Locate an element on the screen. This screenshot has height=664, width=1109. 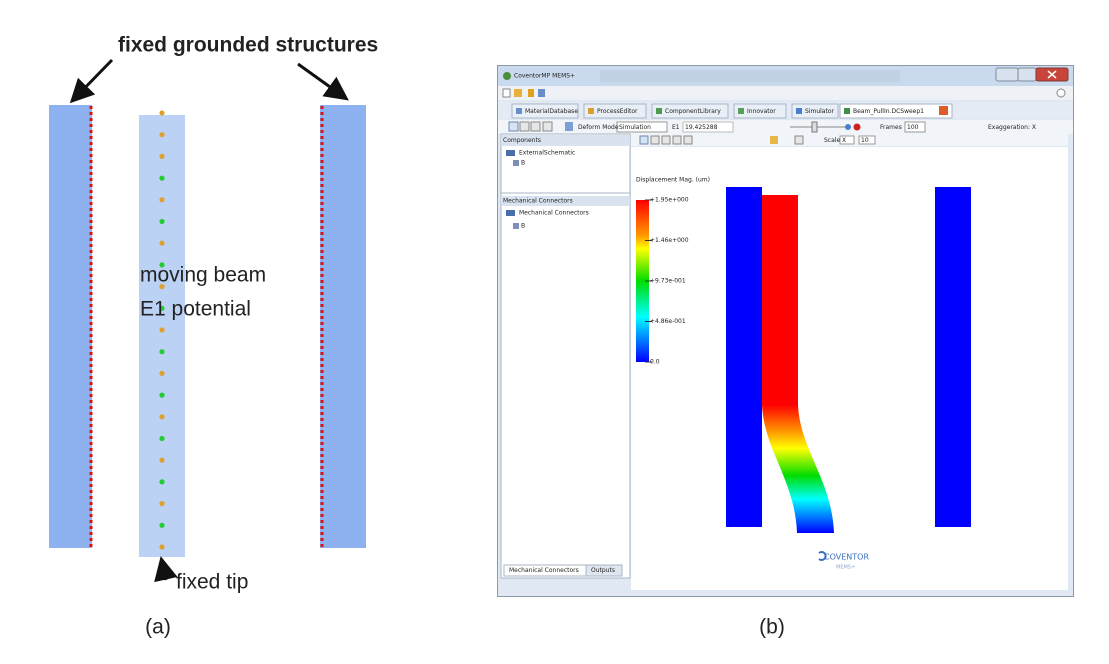
callout: fixed grounded structures is located at coordinates (248, 45).